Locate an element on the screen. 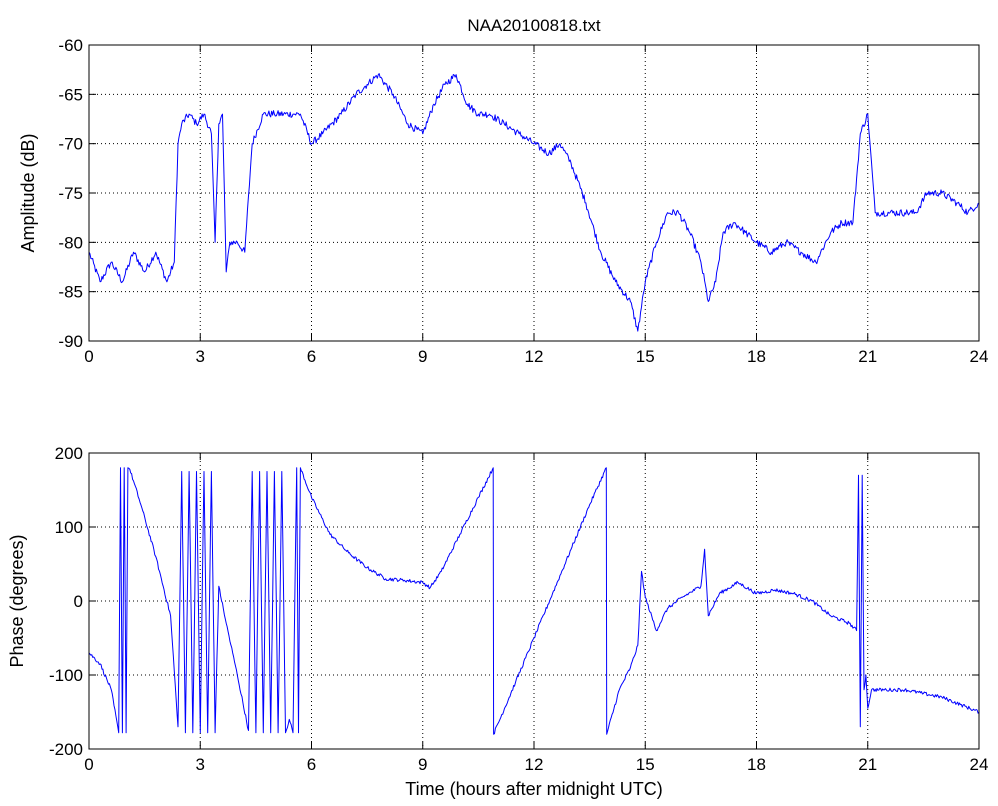 The width and height of the screenshot is (998, 806). phase-xtick-label: 12 is located at coordinates (534, 764).